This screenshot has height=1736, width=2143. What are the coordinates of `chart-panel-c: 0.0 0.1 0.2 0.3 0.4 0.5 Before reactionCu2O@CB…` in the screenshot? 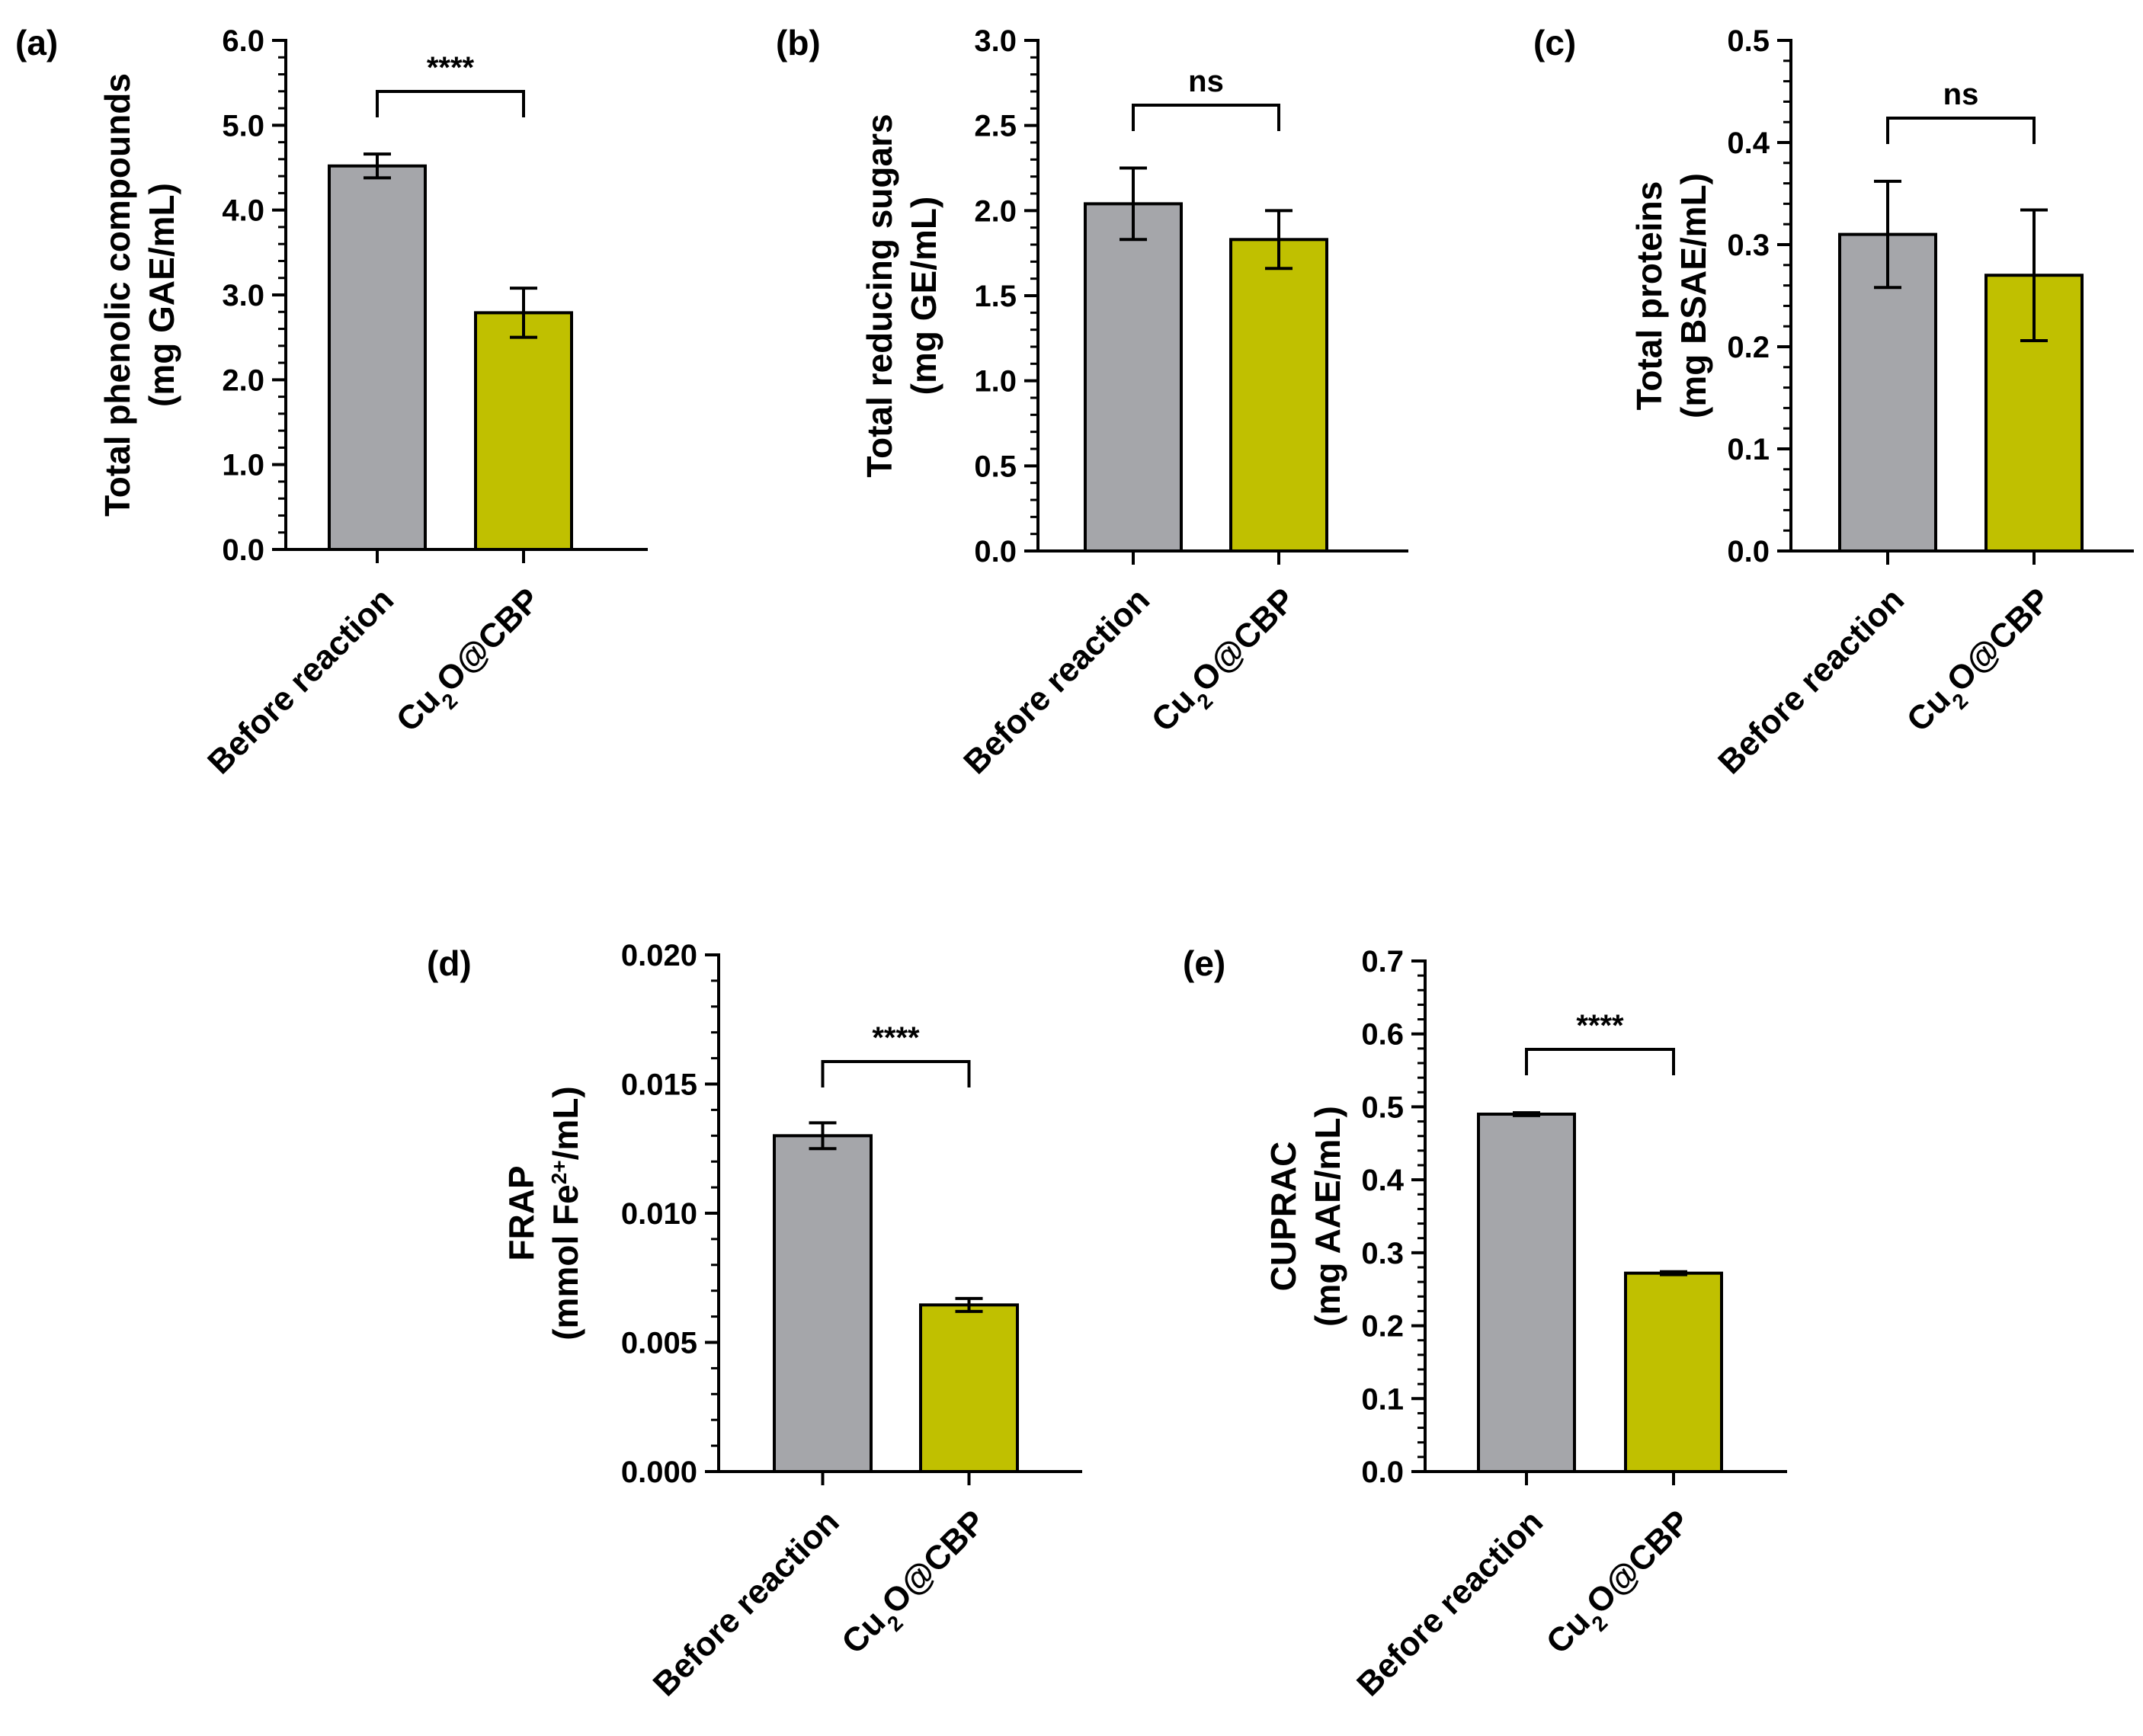 It's located at (1834, 402).